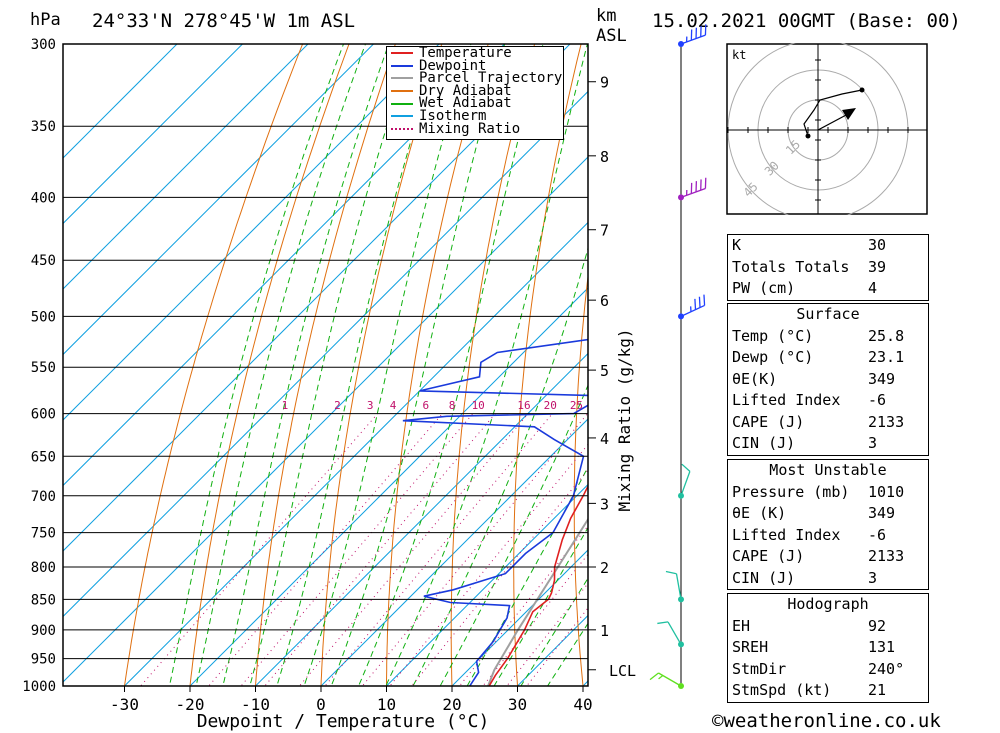  I want to click on temperature-line, so click(538, 585).